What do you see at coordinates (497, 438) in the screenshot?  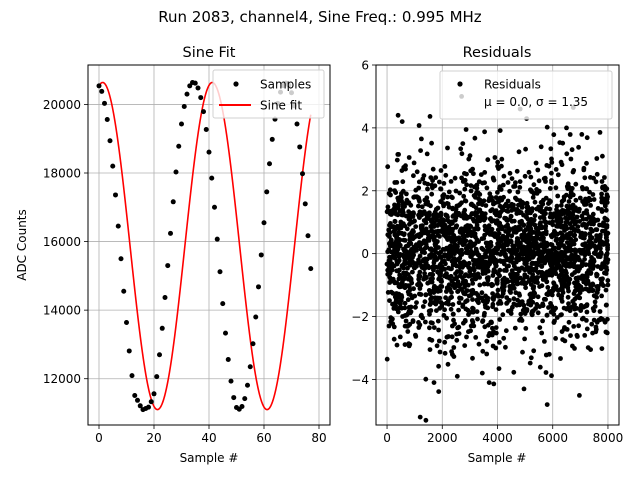 I see `residuals-x-tick-label: 4000` at bounding box center [497, 438].